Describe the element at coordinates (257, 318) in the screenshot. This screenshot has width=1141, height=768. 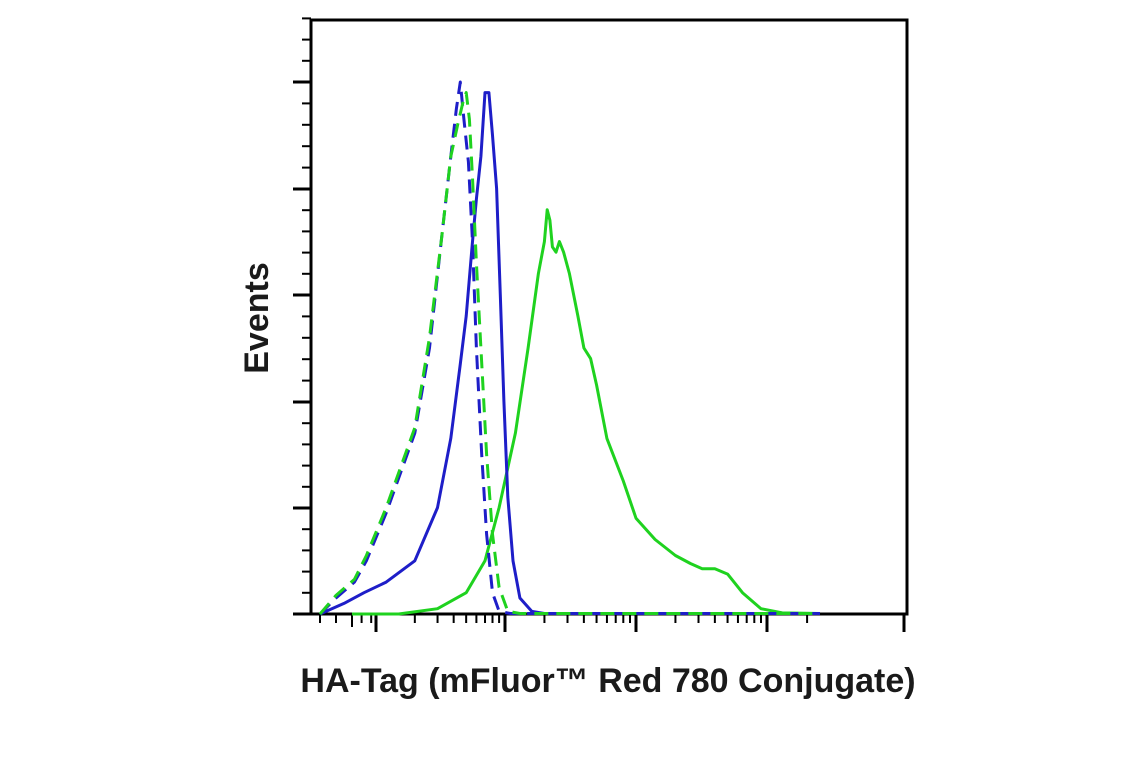
I see `y-axis-label: Events` at that location.